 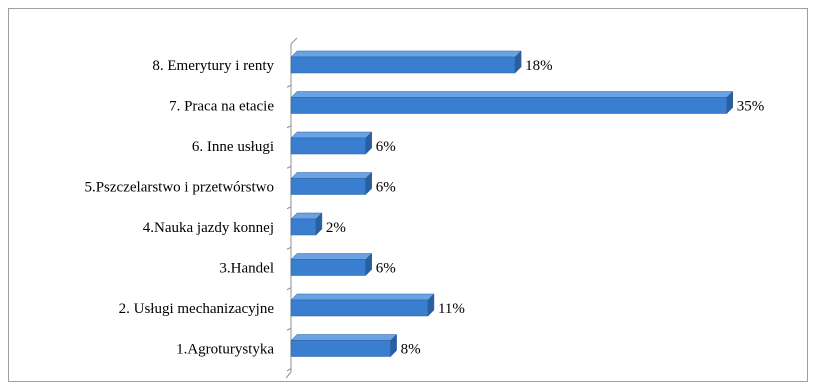 I want to click on category-label: 8. Emerytury i renty, so click(x=213, y=66).